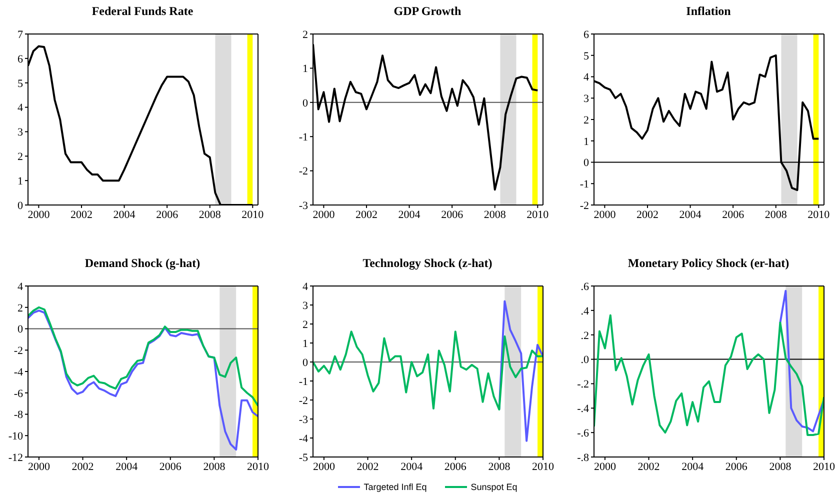 The width and height of the screenshot is (837, 501). Describe the element at coordinates (583, 384) in the screenshot. I see `y-tick-label: -.2` at that location.